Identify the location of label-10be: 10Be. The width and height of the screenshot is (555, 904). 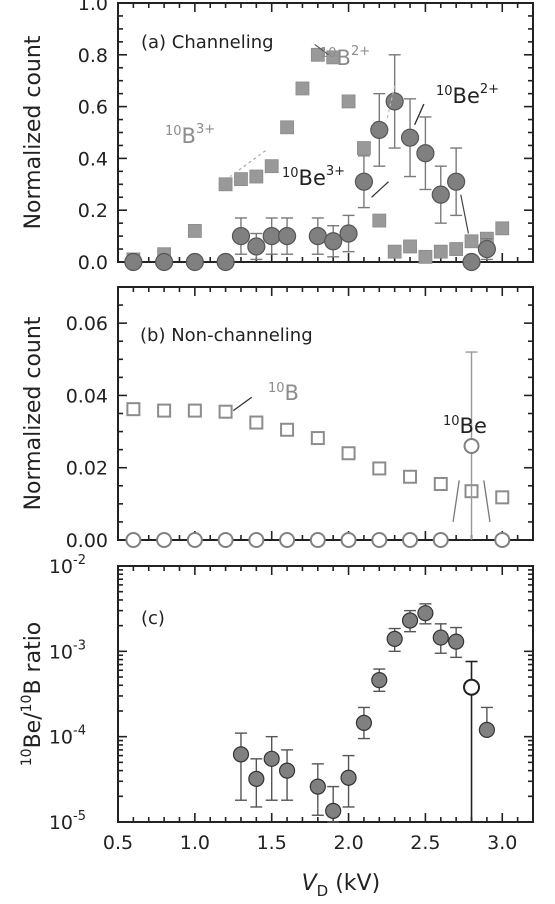
(465, 426).